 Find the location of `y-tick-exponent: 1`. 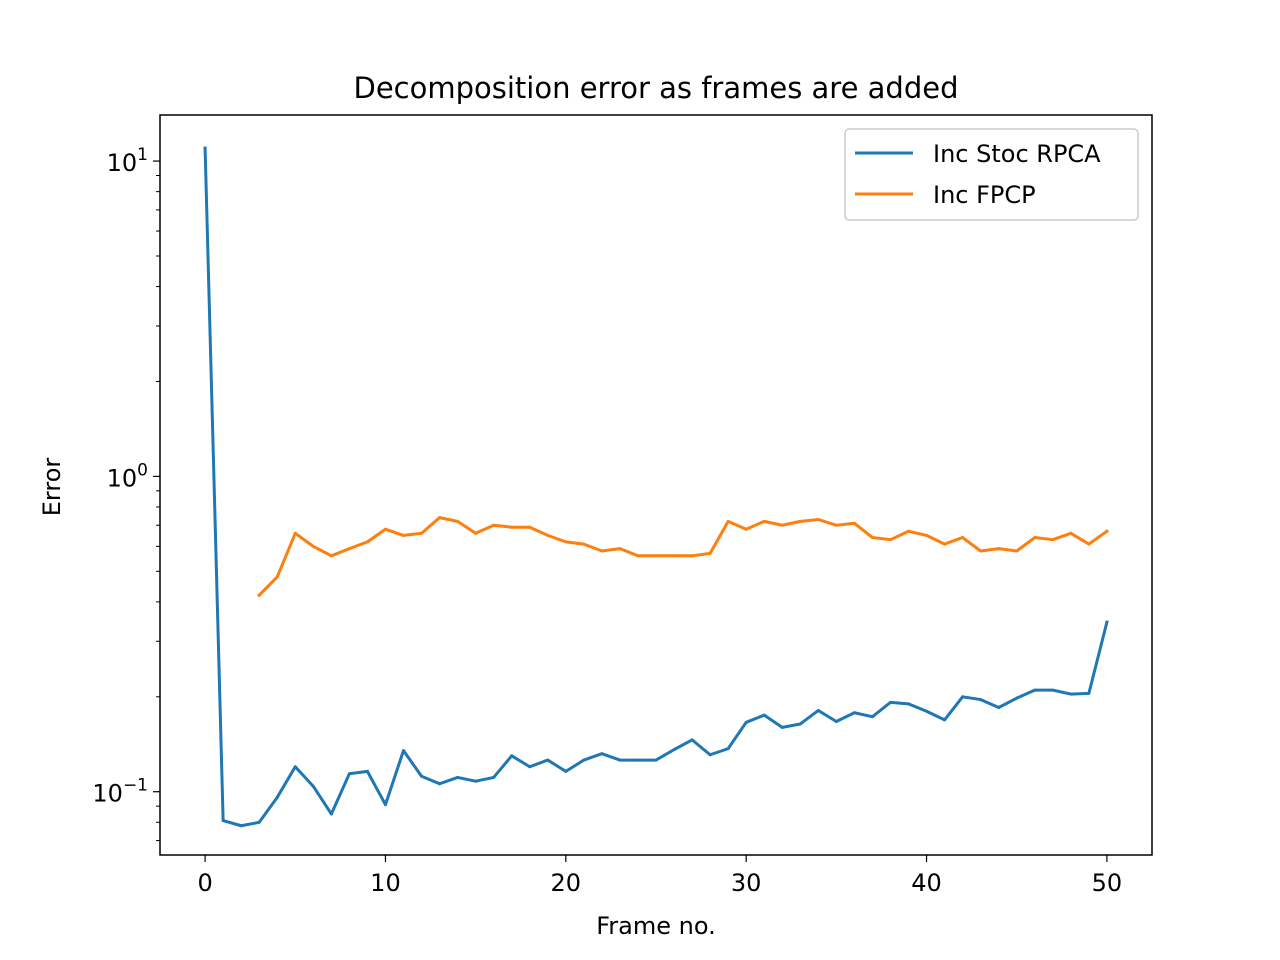

y-tick-exponent: 1 is located at coordinates (142, 155).